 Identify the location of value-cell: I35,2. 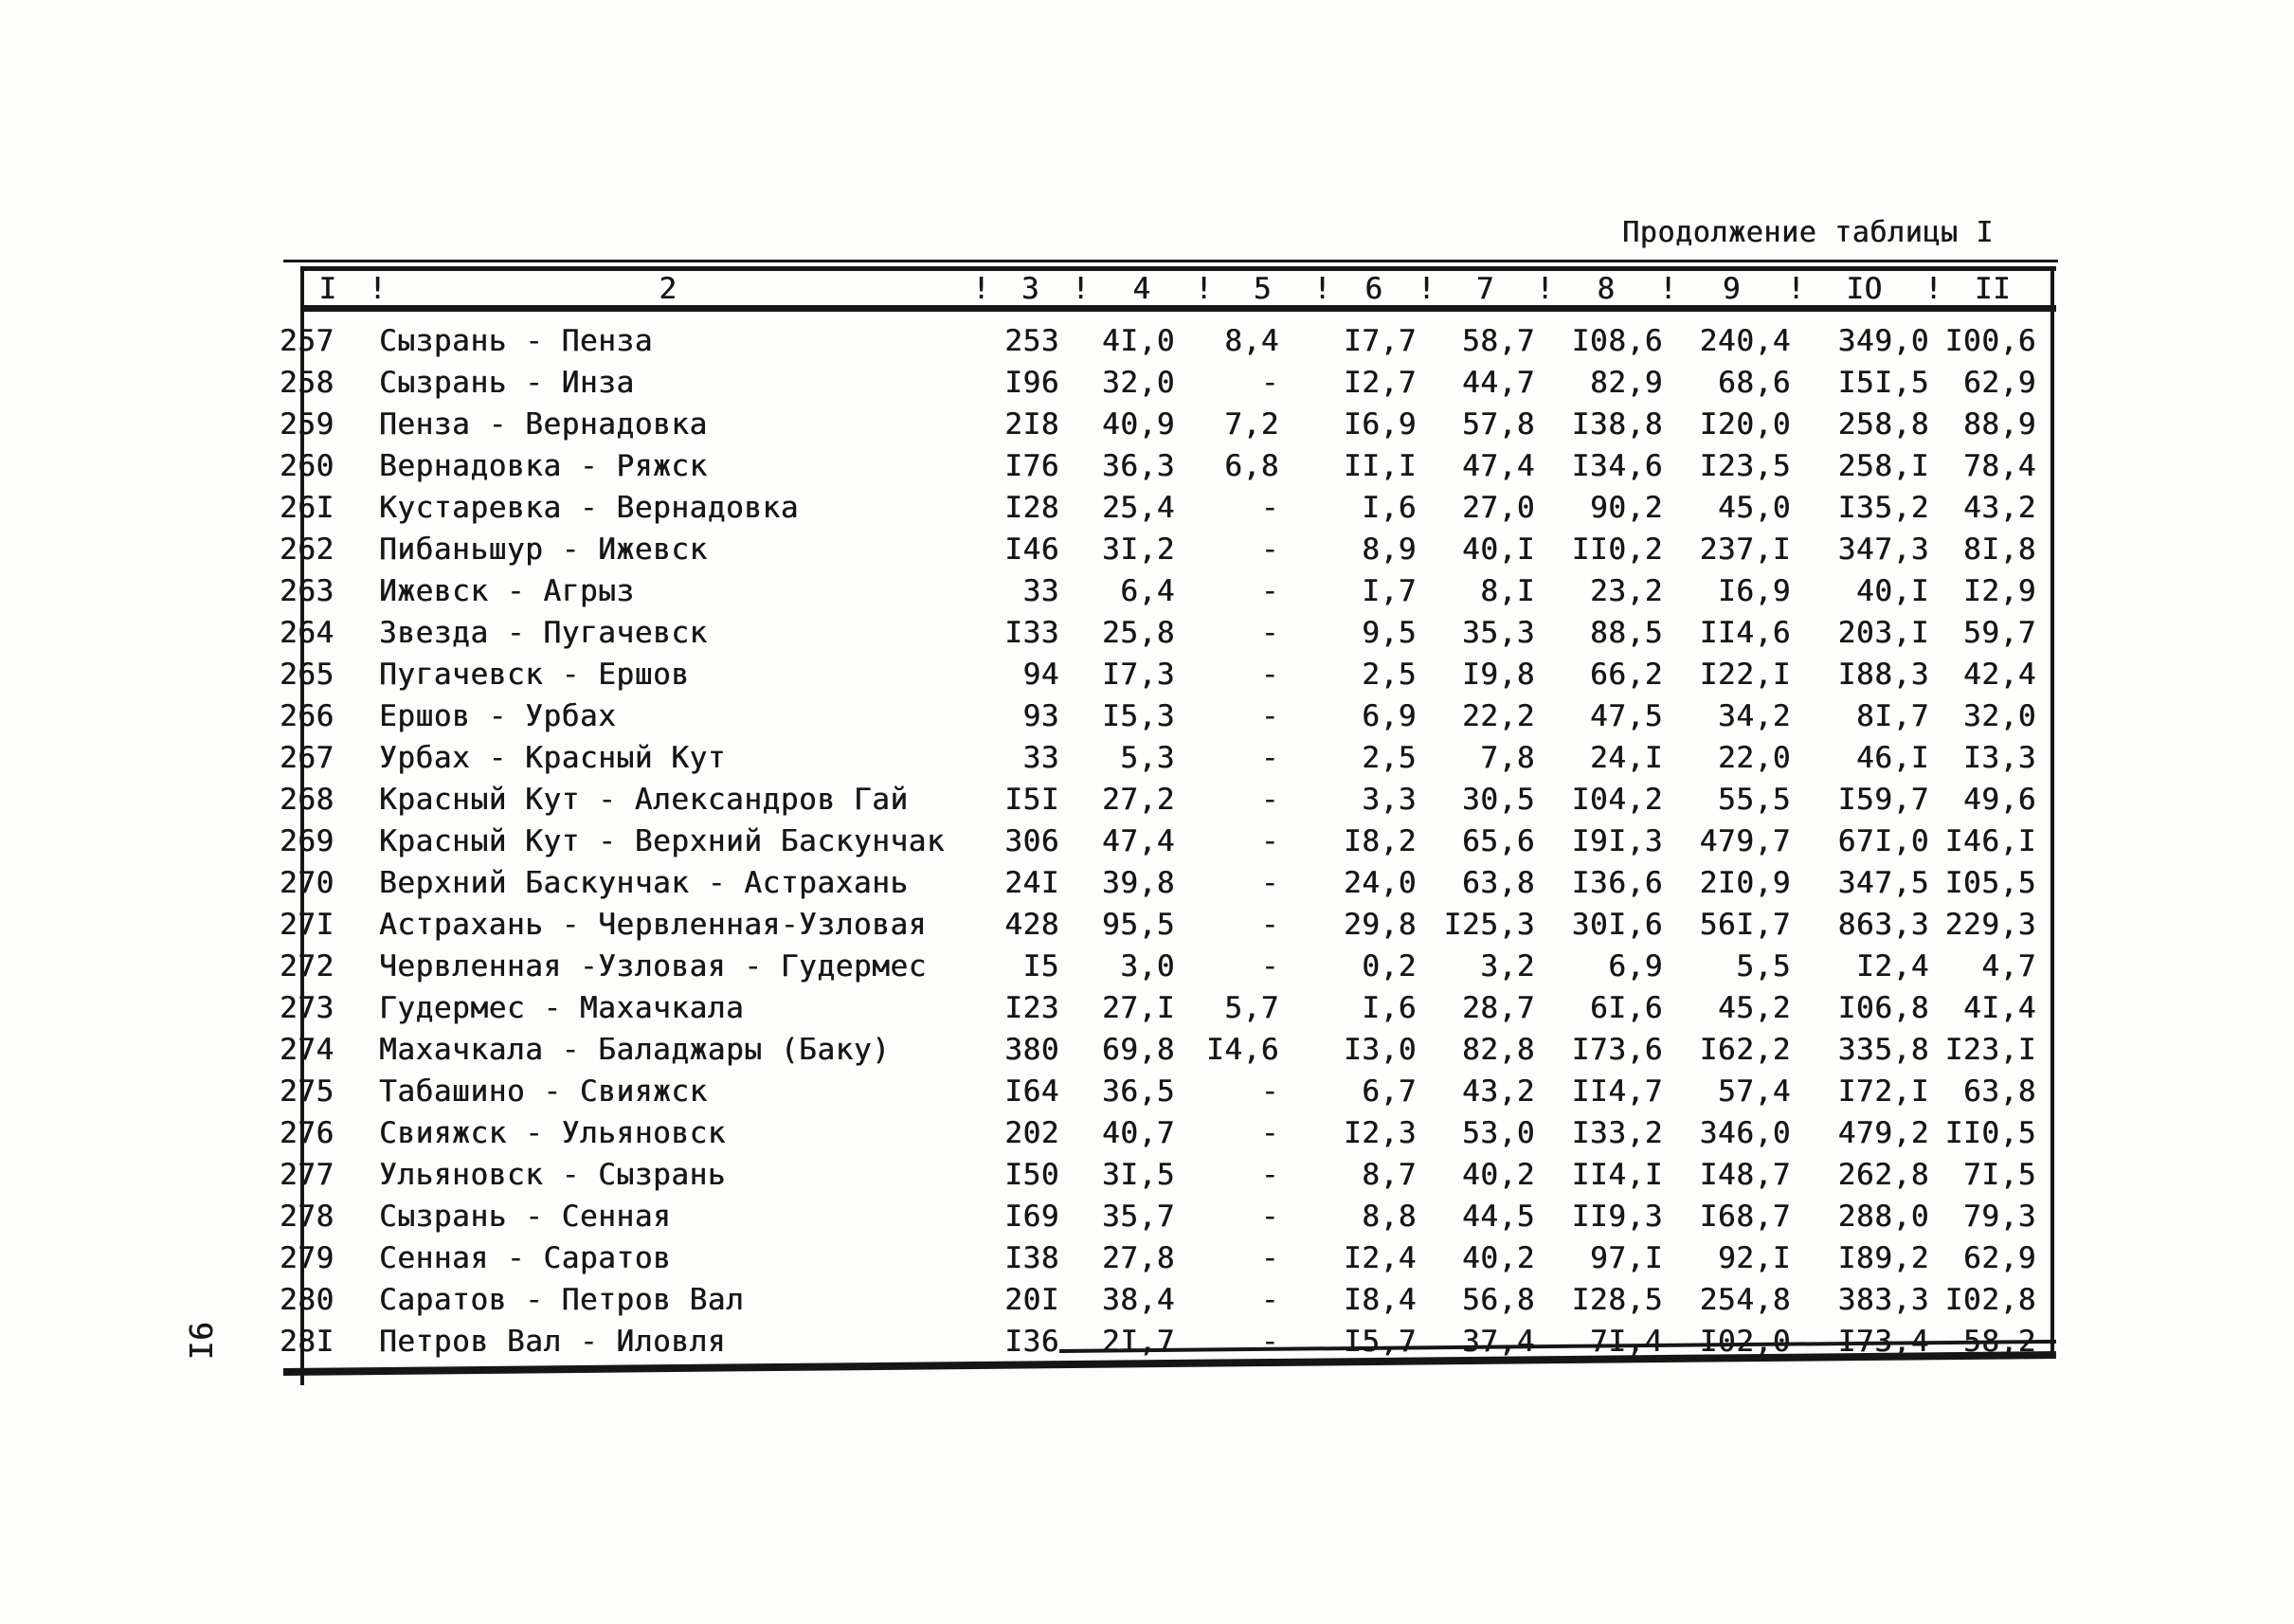
(1883, 508).